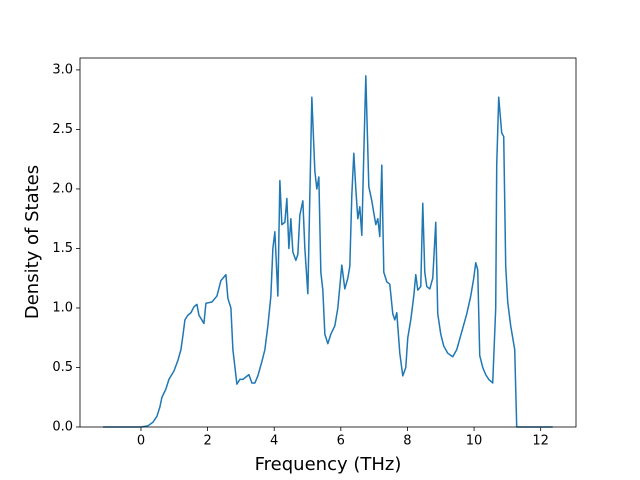 This screenshot has height=480, width=640. I want to click on y-tick-label: 0.5, so click(62, 367).